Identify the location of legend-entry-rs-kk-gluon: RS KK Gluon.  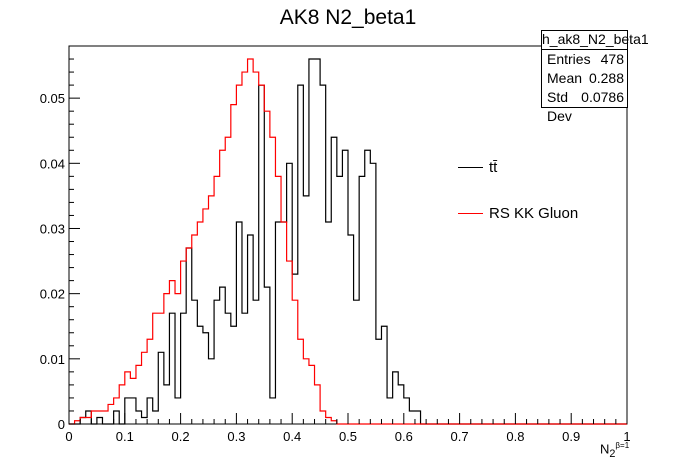
(518, 213).